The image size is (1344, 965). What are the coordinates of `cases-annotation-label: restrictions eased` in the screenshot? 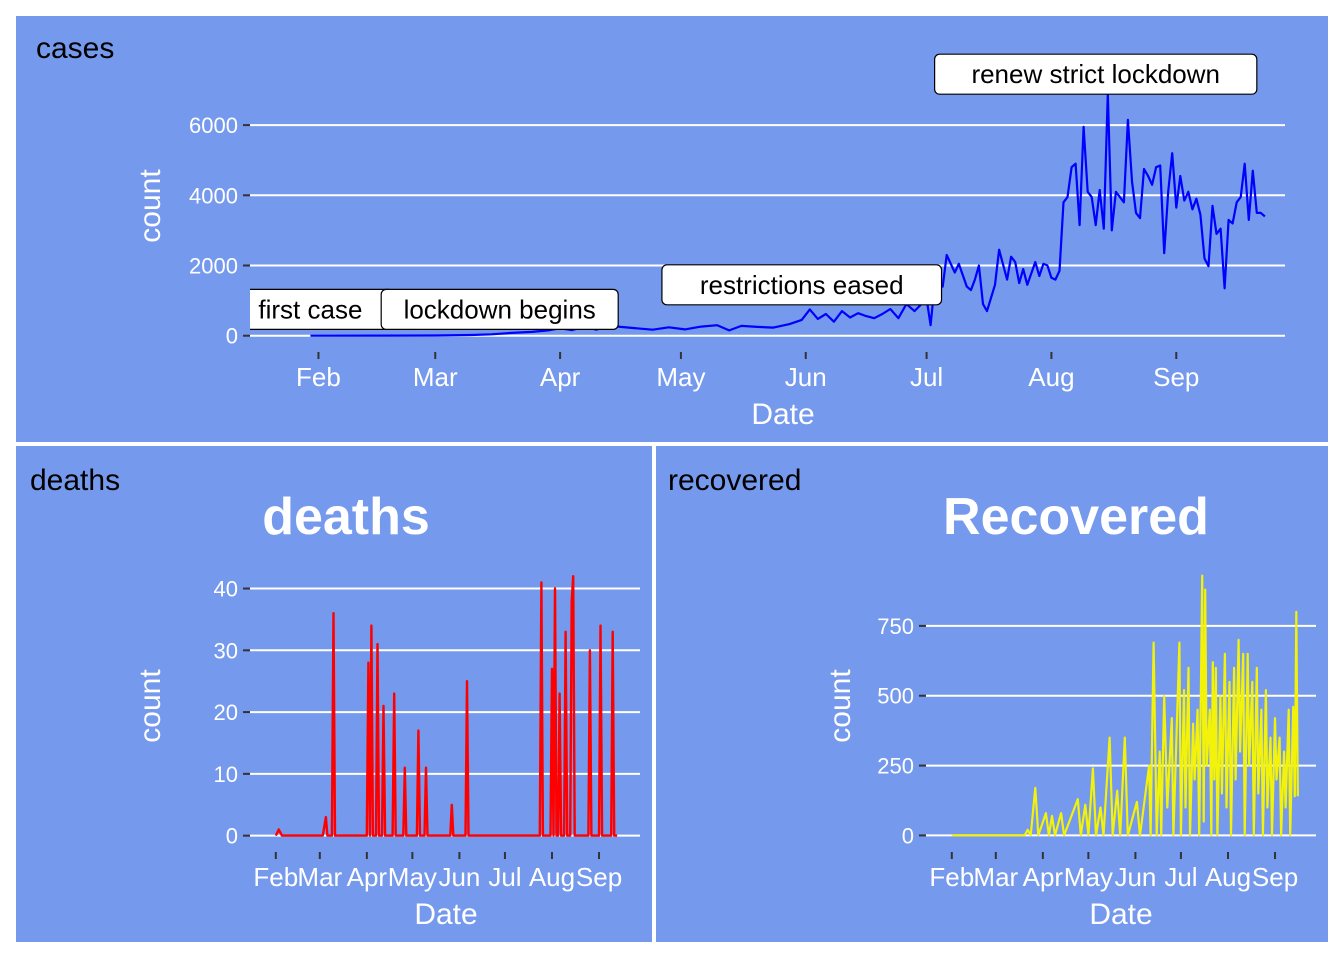 It's located at (802, 285).